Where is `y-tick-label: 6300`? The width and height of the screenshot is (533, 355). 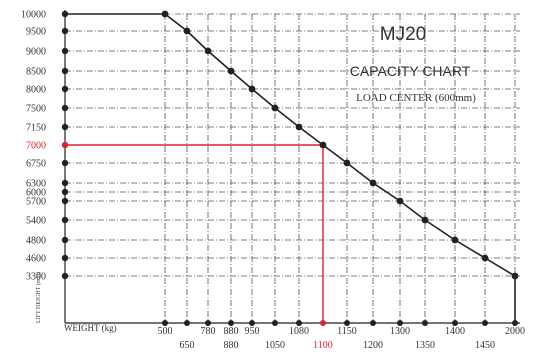
y-tick-label: 6300 is located at coordinates (36, 184).